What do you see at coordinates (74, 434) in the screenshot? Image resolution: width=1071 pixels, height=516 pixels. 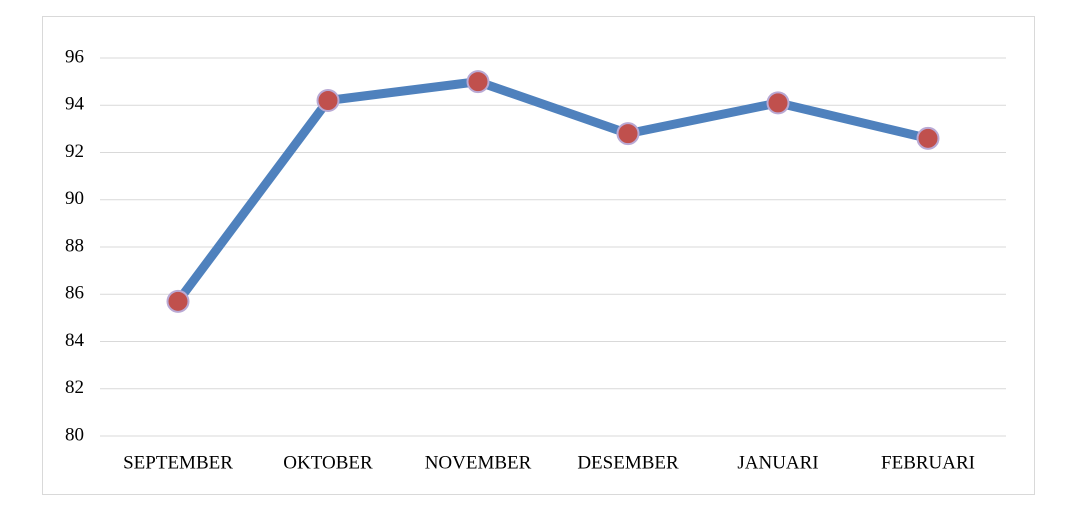 I see `y-tick-label: 80` at bounding box center [74, 434].